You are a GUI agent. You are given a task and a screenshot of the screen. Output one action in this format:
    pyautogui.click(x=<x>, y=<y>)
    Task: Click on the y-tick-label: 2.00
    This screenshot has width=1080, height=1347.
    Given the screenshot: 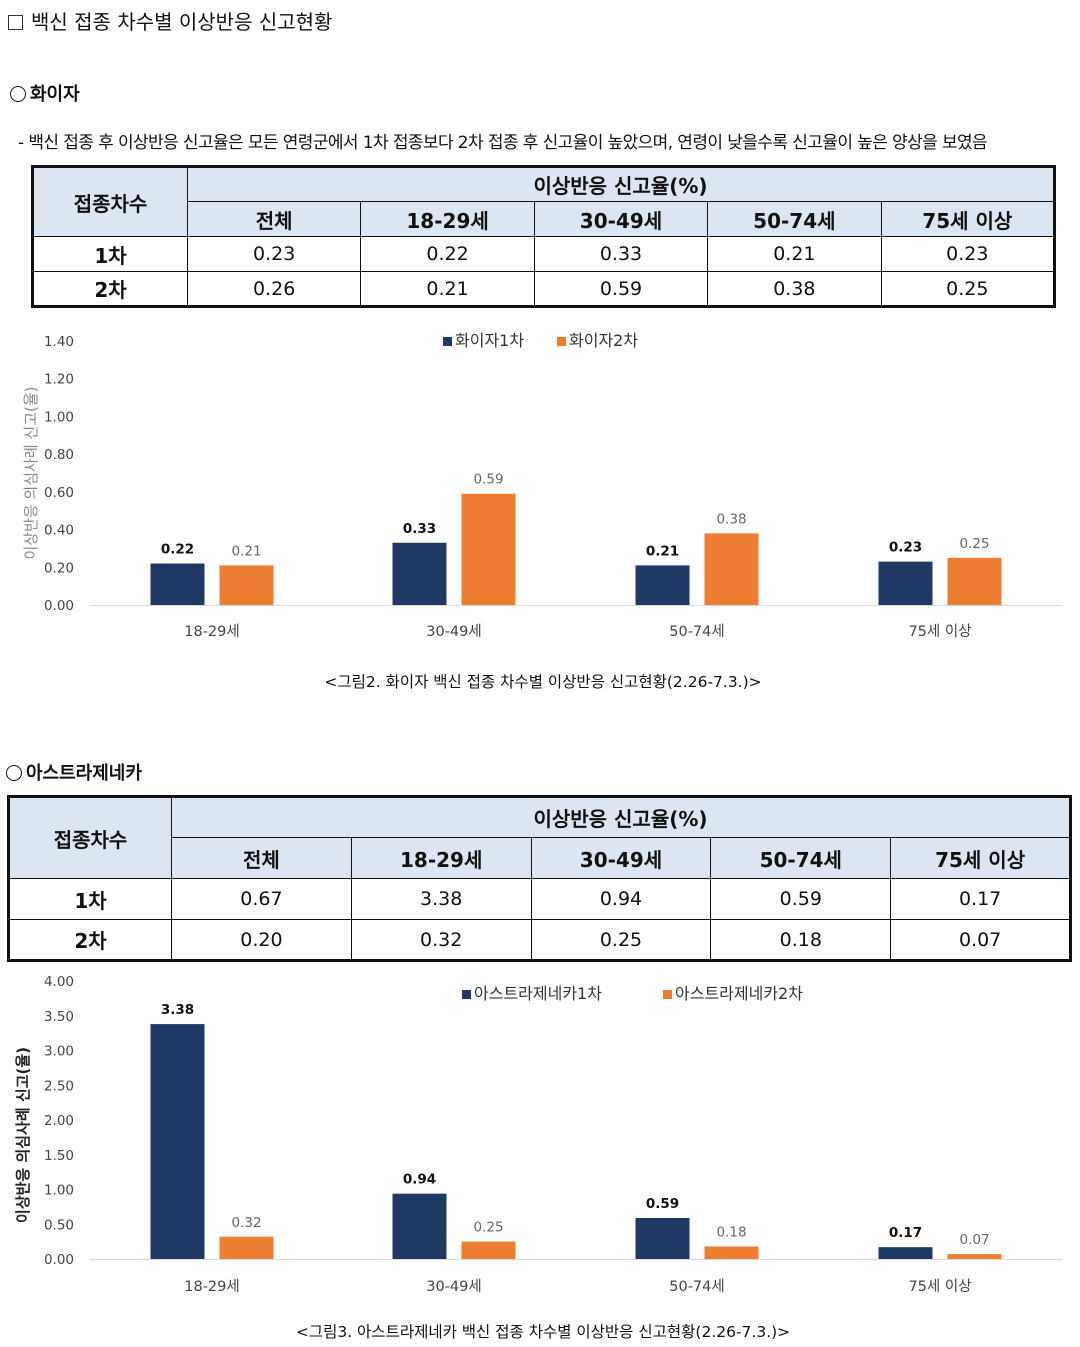 What is the action you would take?
    pyautogui.click(x=59, y=1121)
    